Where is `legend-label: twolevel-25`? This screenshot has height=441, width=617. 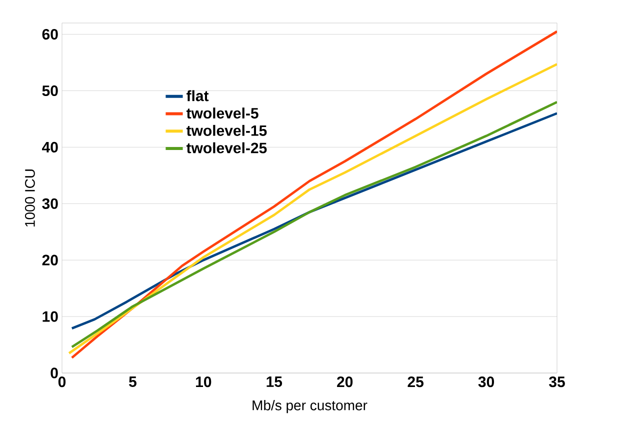
legend-label: twolevel-25 is located at coordinates (226, 148).